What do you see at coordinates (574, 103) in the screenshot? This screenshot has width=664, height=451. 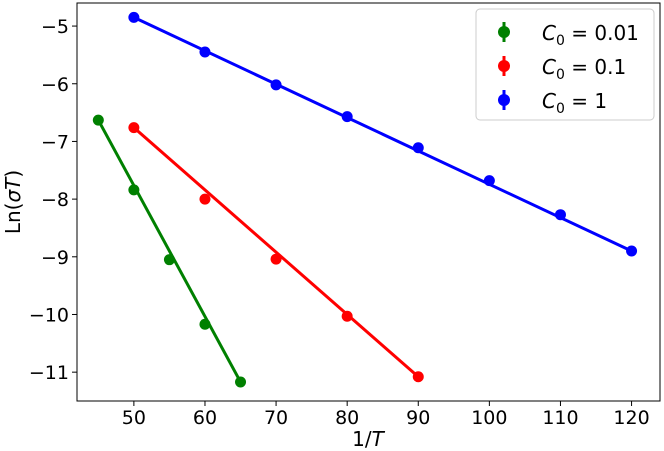 I see `legend-label: C0 = 1` at bounding box center [574, 103].